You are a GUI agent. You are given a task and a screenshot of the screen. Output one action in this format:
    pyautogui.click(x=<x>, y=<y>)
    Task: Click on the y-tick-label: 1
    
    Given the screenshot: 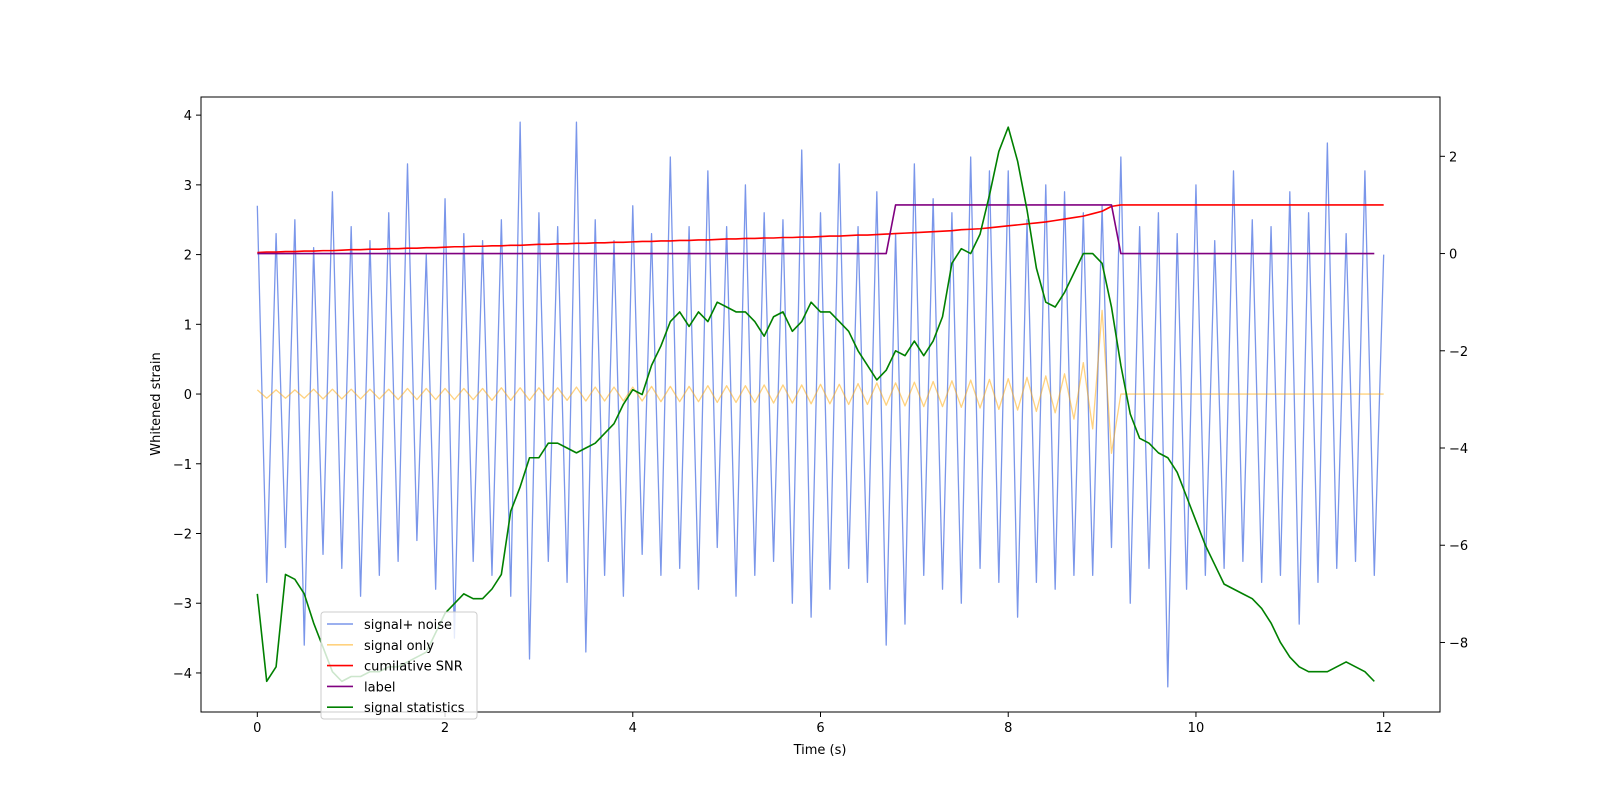 What is the action you would take?
    pyautogui.click(x=188, y=325)
    